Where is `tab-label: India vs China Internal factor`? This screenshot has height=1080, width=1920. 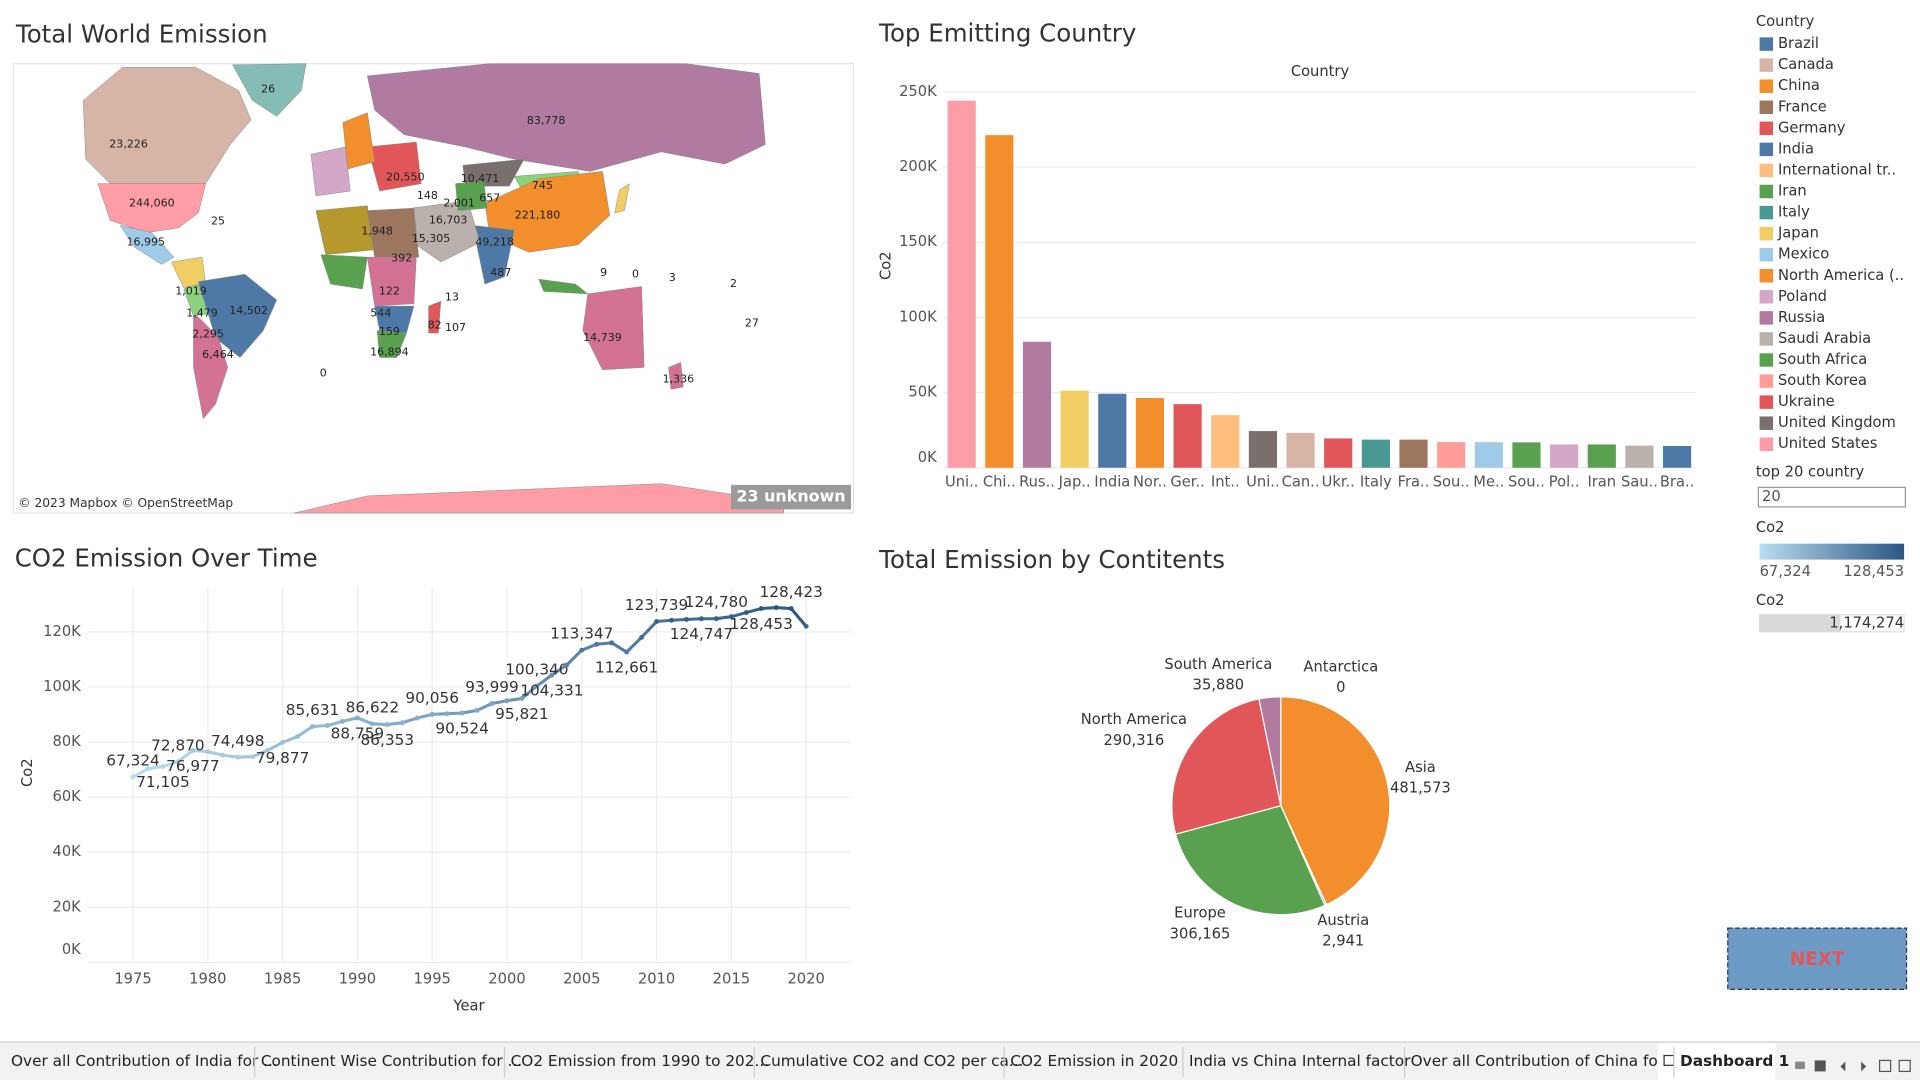
tab-label: India vs China Internal factor is located at coordinates (1300, 1061).